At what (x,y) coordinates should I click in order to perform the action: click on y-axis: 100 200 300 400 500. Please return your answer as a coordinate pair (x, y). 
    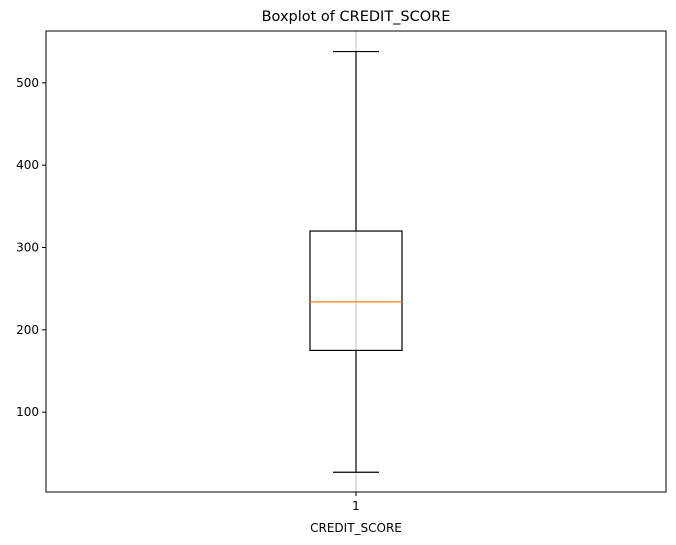
    Looking at the image, I should click on (31, 247).